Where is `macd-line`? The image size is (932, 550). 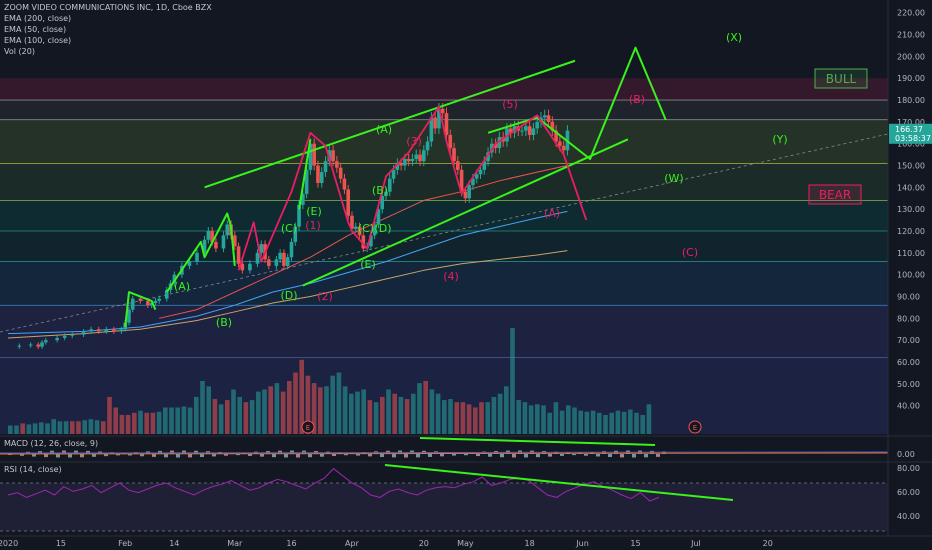
macd-line is located at coordinates (444, 452).